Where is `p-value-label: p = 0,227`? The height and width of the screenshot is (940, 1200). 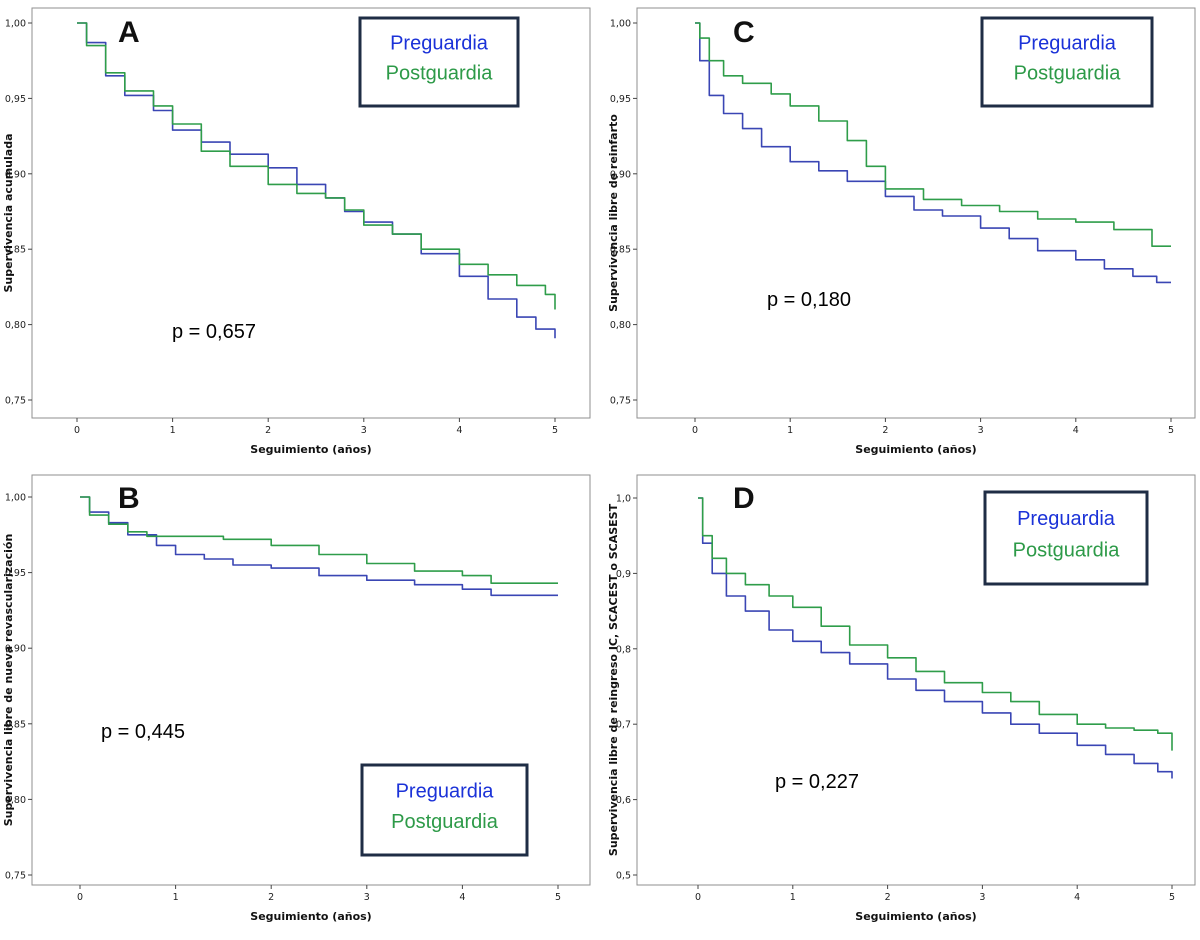 p-value-label: p = 0,227 is located at coordinates (817, 782).